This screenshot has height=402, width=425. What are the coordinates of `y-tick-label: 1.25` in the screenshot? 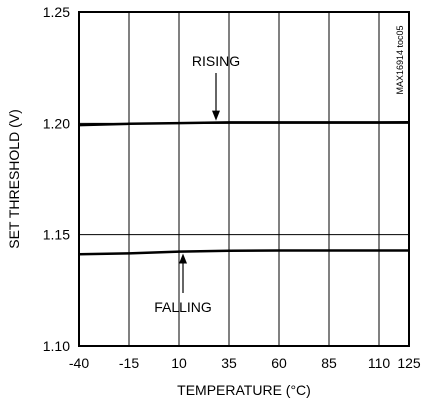 It's located at (56, 12).